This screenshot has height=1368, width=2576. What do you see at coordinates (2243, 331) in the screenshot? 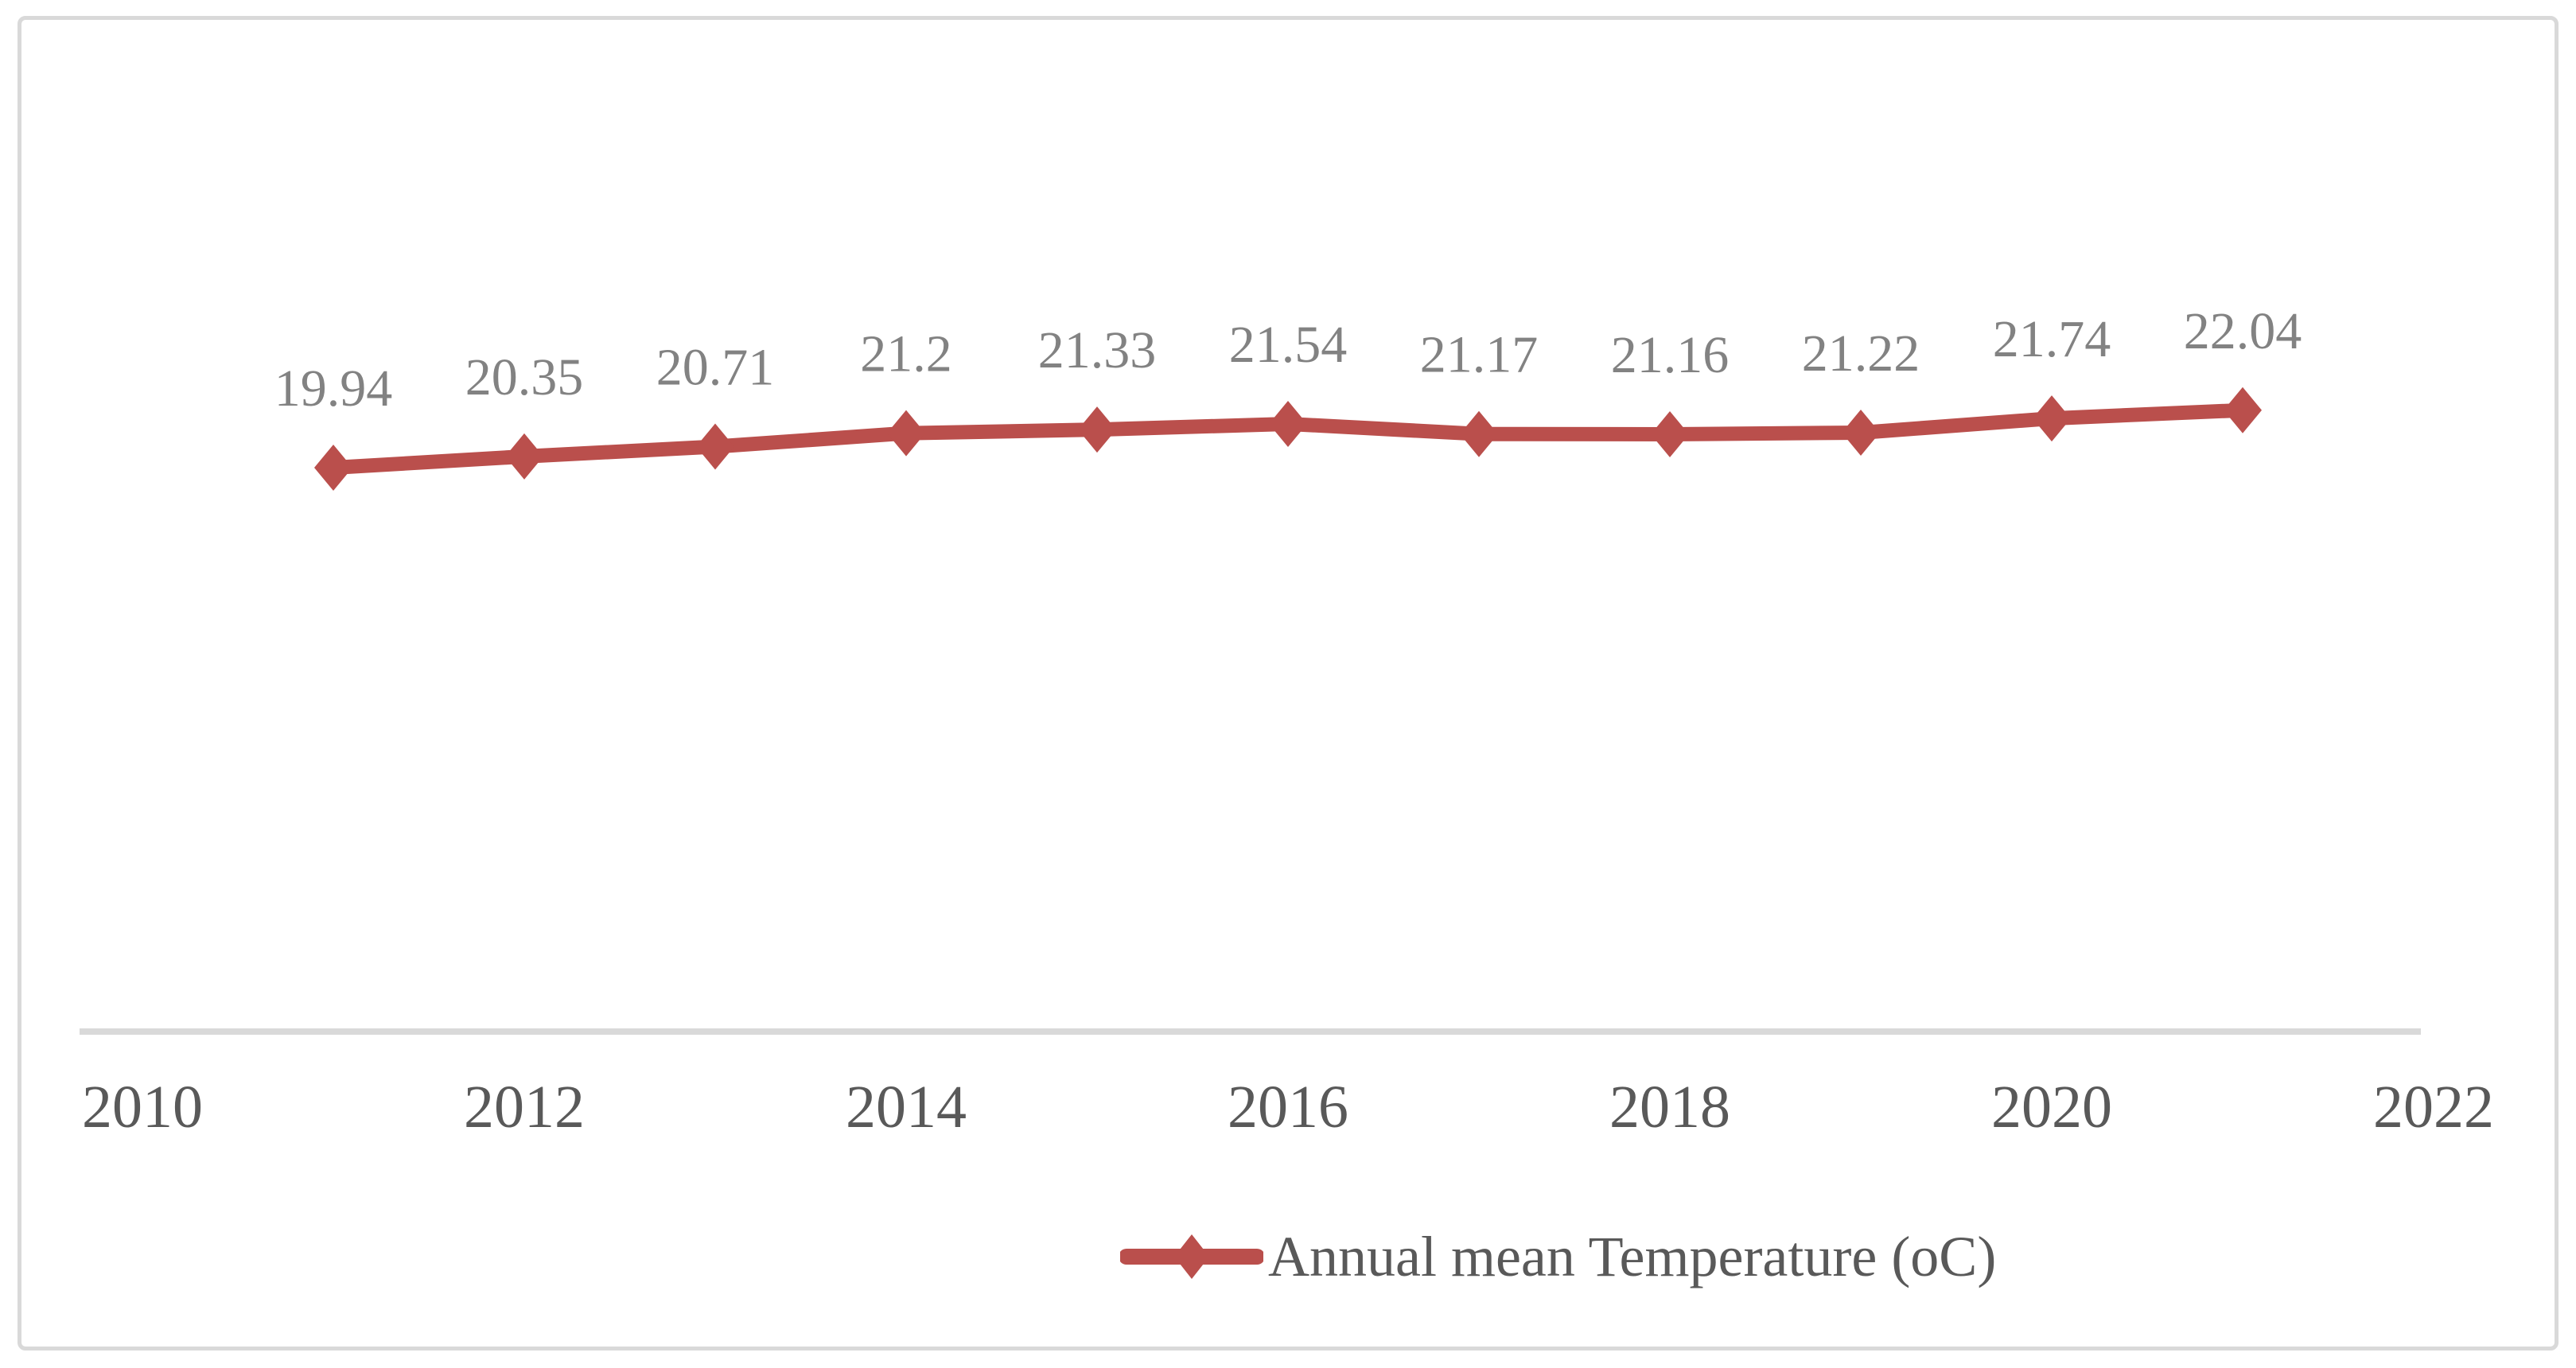
I see `data-point-label: 22.04` at bounding box center [2243, 331].